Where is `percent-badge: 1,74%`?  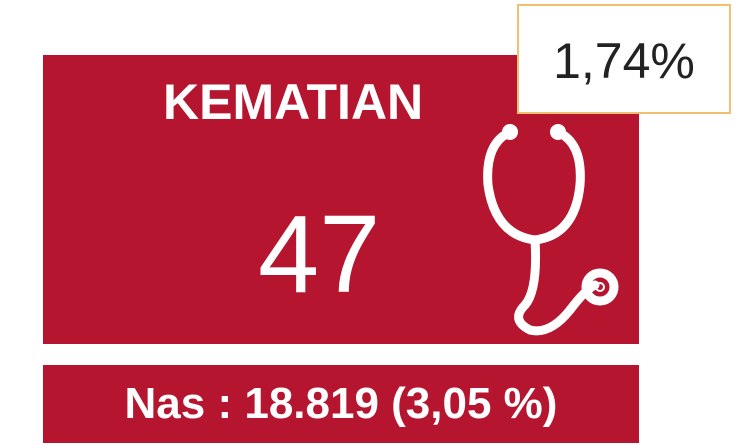
percent-badge: 1,74% is located at coordinates (624, 59).